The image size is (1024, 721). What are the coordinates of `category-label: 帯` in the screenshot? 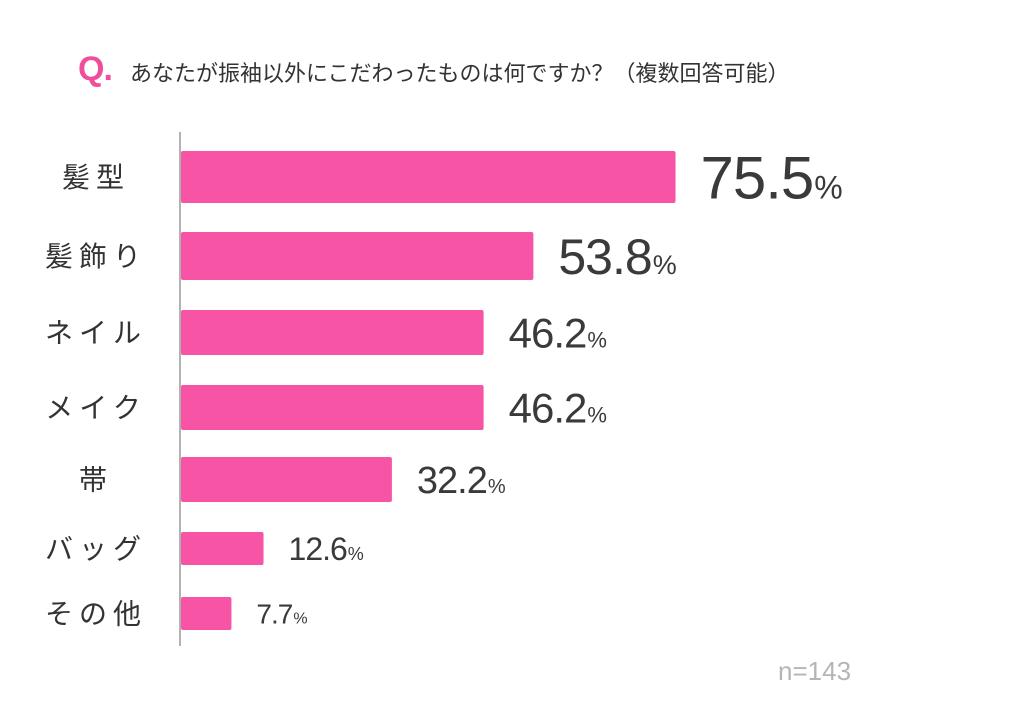 It's located at (96, 480).